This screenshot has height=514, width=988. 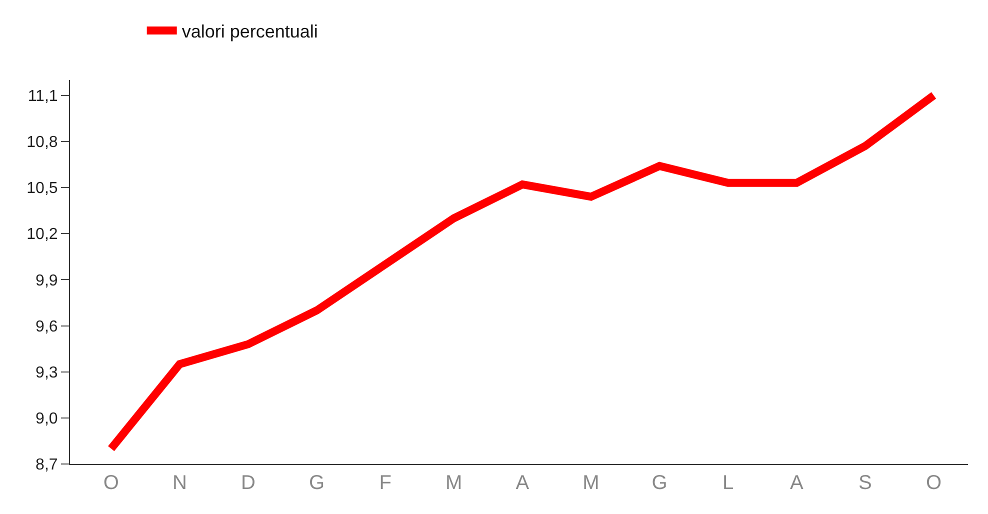 What do you see at coordinates (179, 483) in the screenshot?
I see `x-tick-label: N` at bounding box center [179, 483].